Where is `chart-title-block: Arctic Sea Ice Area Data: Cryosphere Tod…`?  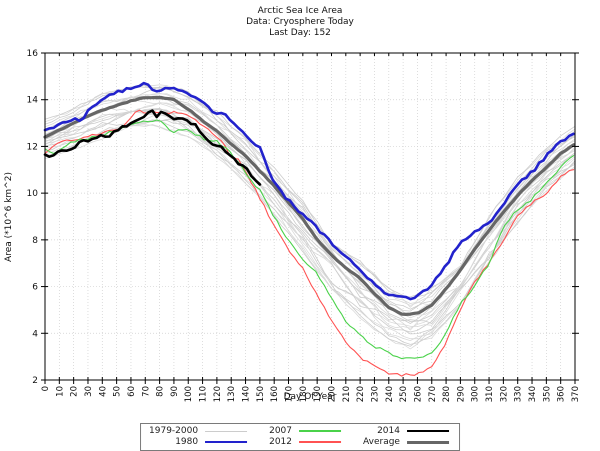 chart-title-block: Arctic Sea Ice Area Data: Cryosphere Tod… is located at coordinates (300, 22).